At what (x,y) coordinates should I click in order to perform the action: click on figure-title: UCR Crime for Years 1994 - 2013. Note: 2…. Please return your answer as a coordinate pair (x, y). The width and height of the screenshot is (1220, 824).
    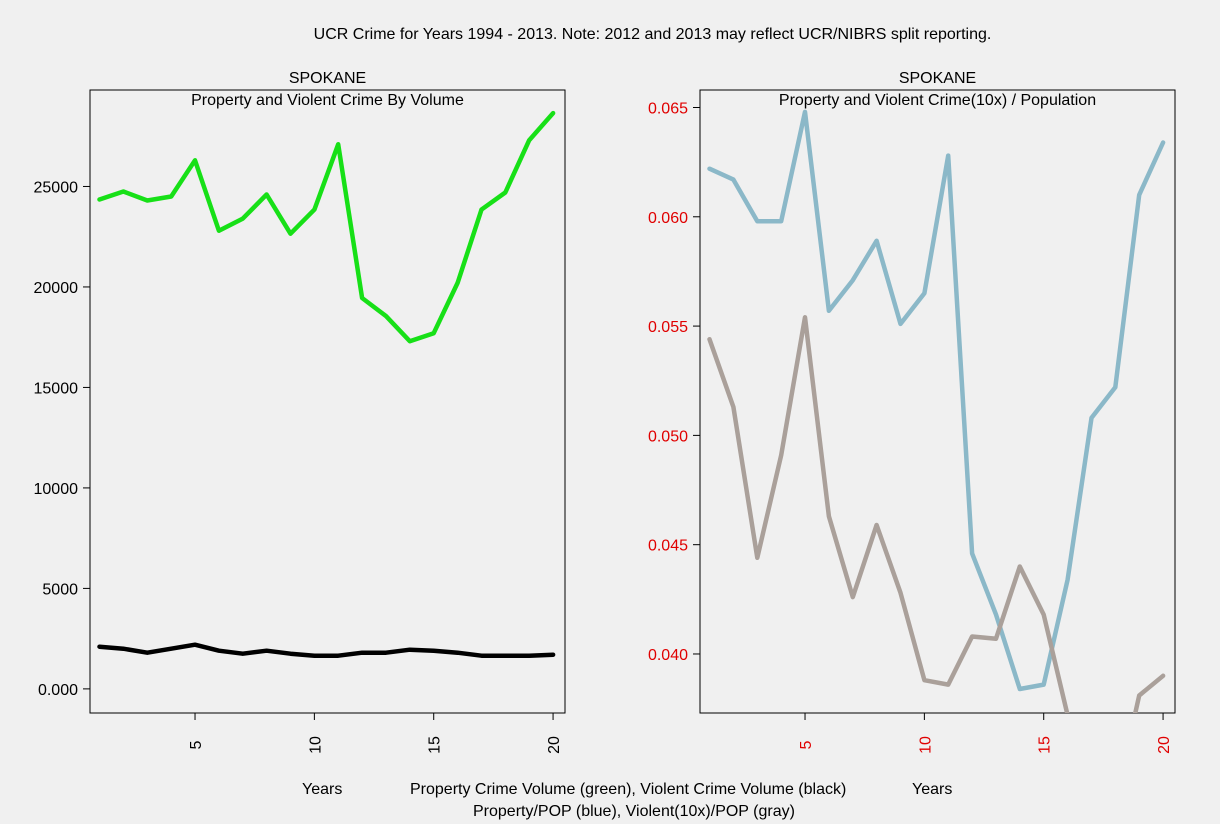
    Looking at the image, I should click on (652, 34).